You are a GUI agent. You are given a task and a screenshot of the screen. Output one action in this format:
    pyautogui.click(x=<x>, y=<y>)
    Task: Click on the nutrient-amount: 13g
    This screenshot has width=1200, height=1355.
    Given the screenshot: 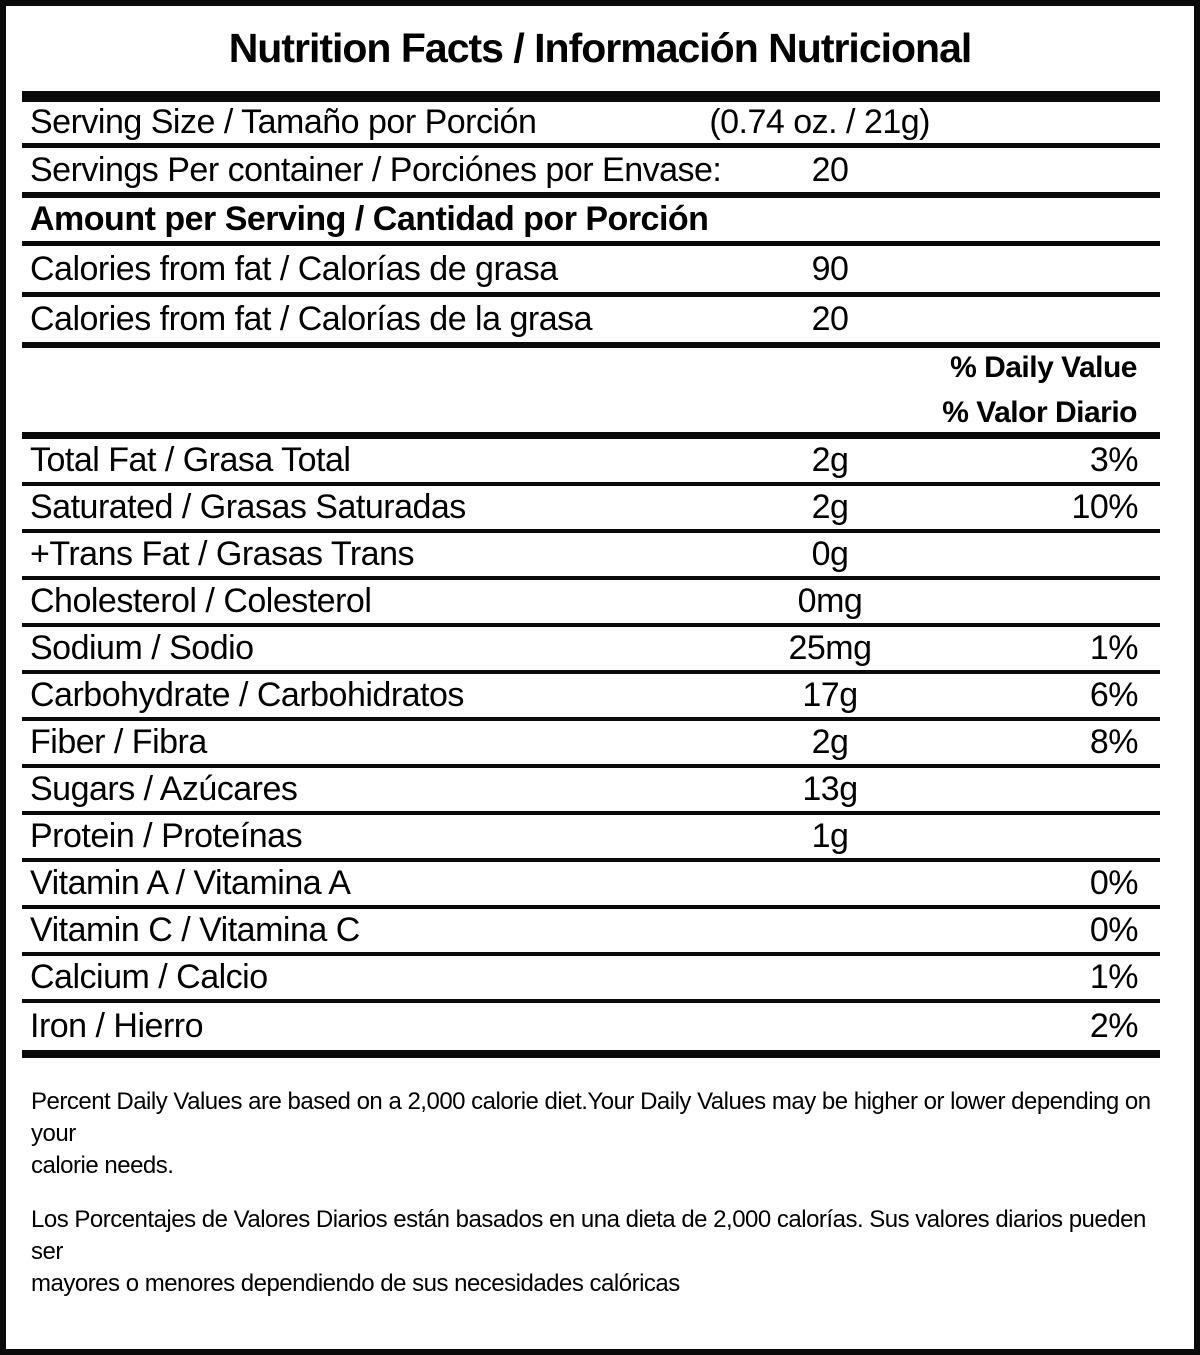 What is the action you would take?
    pyautogui.click(x=830, y=789)
    